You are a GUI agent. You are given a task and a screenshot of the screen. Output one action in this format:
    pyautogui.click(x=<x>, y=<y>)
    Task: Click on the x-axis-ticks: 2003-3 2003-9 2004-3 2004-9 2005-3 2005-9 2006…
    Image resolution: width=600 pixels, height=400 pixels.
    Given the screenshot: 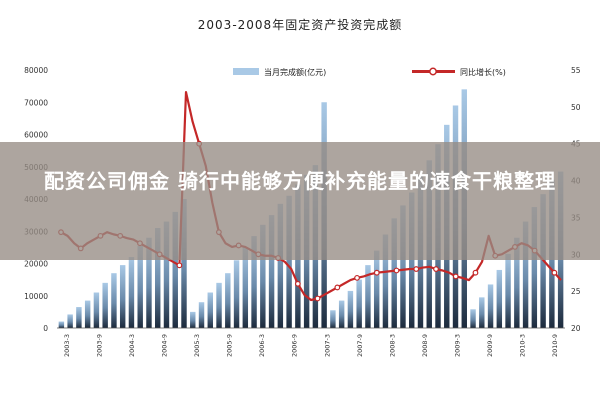 What is the action you would take?
    pyautogui.click(x=311, y=345)
    